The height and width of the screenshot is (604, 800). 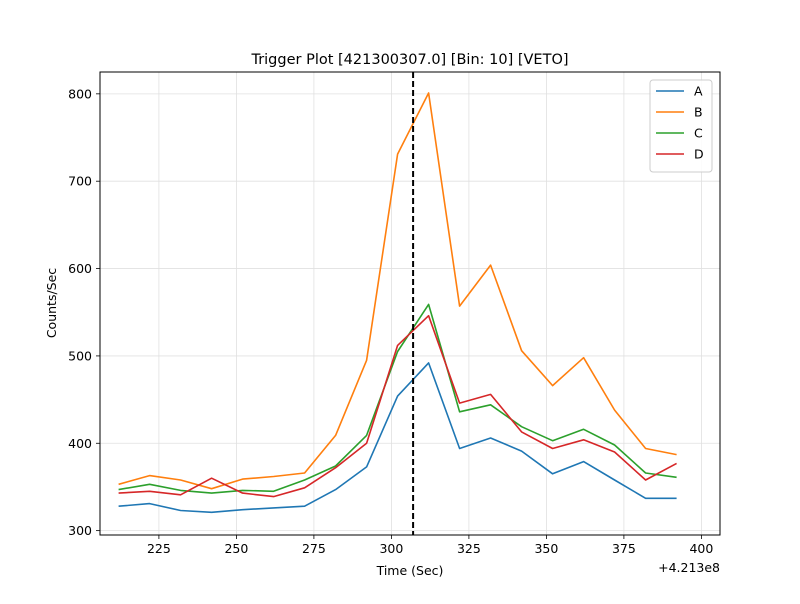 I want to click on legend-label-a: A, so click(x=698, y=91).